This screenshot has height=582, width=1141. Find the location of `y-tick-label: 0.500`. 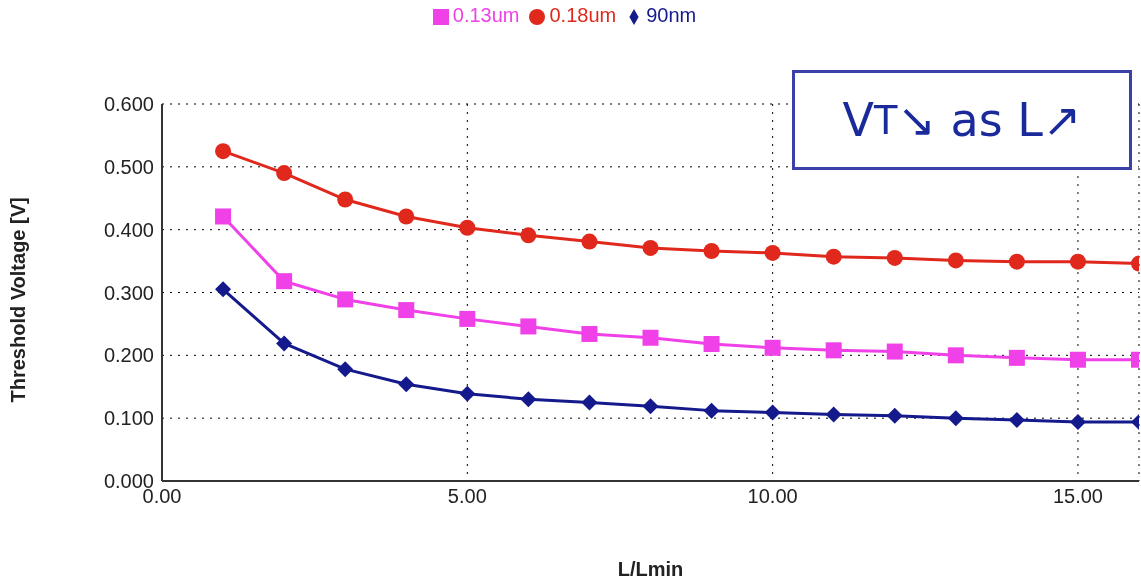

y-tick-label: 0.500 is located at coordinates (128, 166).